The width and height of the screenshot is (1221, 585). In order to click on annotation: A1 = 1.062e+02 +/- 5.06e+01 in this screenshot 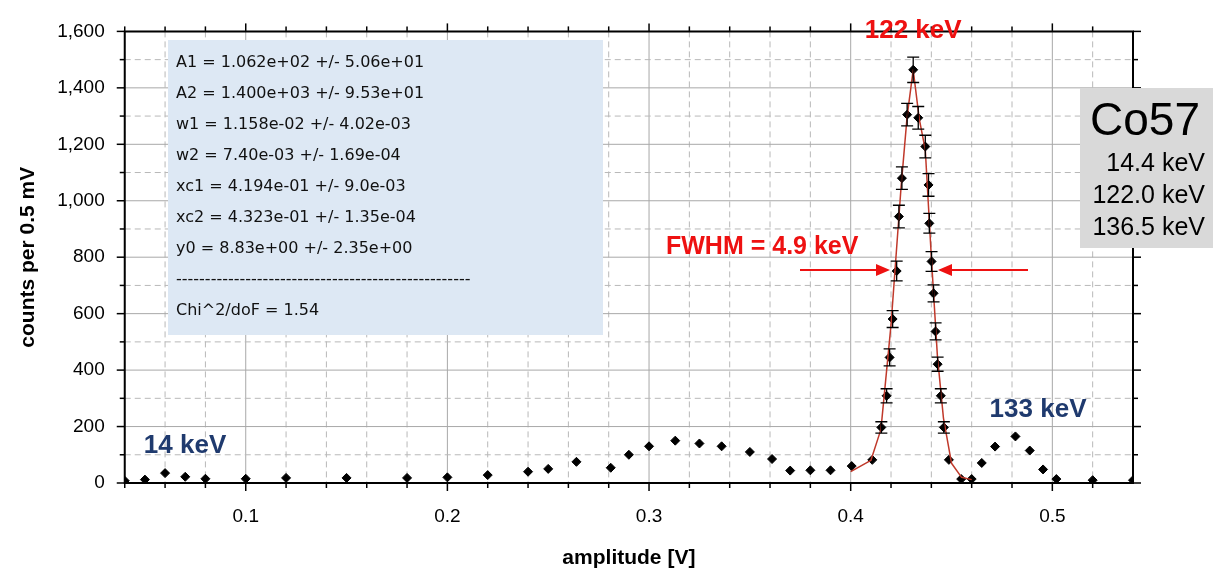, I will do `click(301, 62)`.